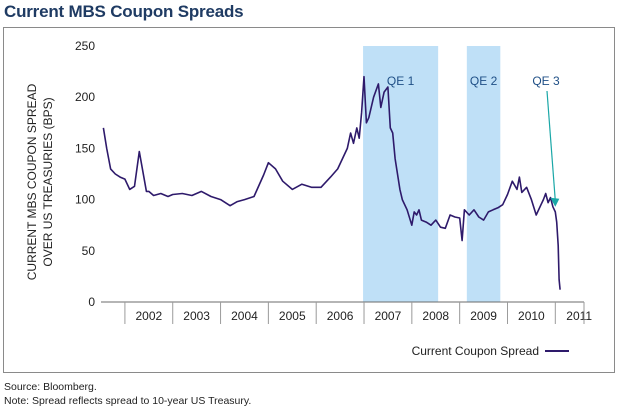 The image size is (622, 414). I want to click on legend-label: Current Coupon Spread, so click(475, 351).